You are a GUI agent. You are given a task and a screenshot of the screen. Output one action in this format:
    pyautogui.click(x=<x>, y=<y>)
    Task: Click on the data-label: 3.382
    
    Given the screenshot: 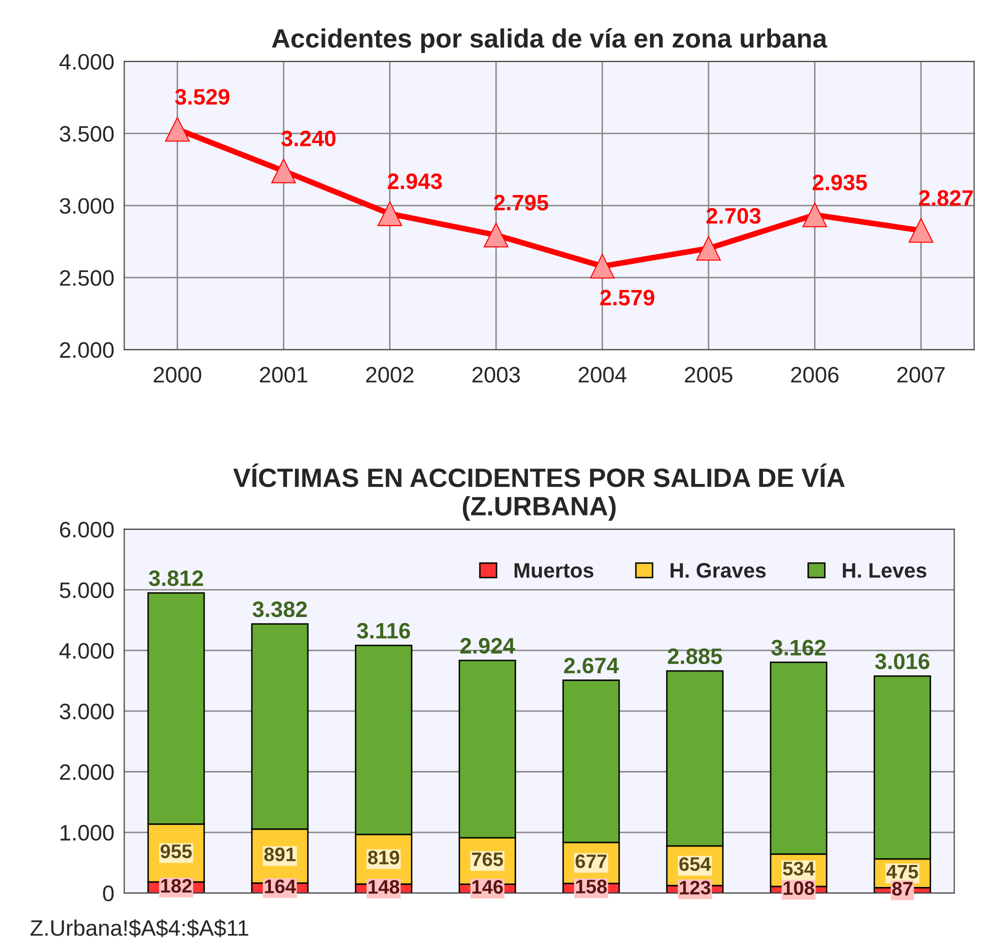 What is the action you would take?
    pyautogui.click(x=279, y=609)
    